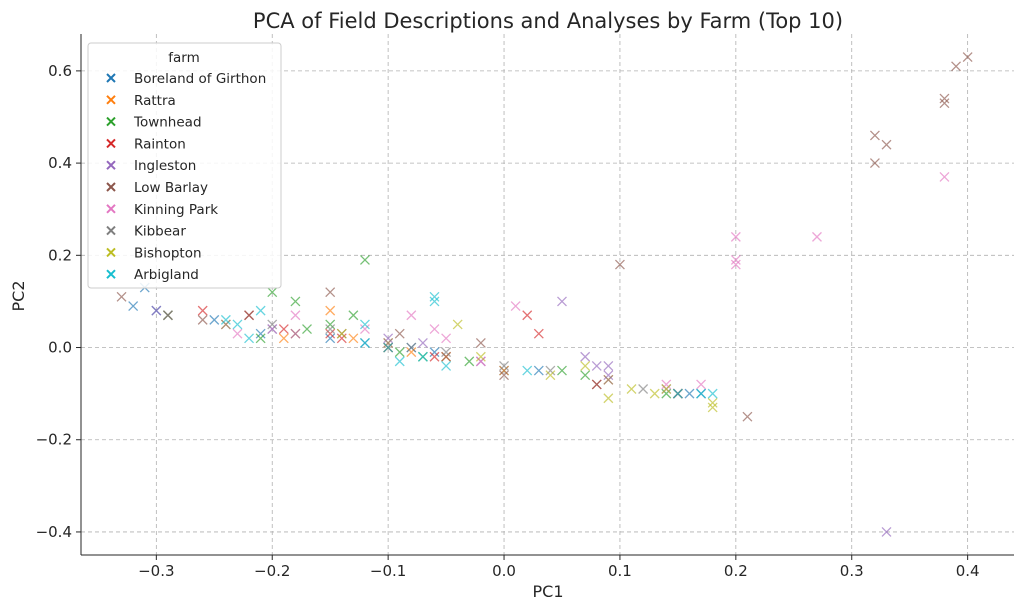 The height and width of the screenshot is (611, 1024). I want to click on x-tick-label: −0.3, so click(156, 571).